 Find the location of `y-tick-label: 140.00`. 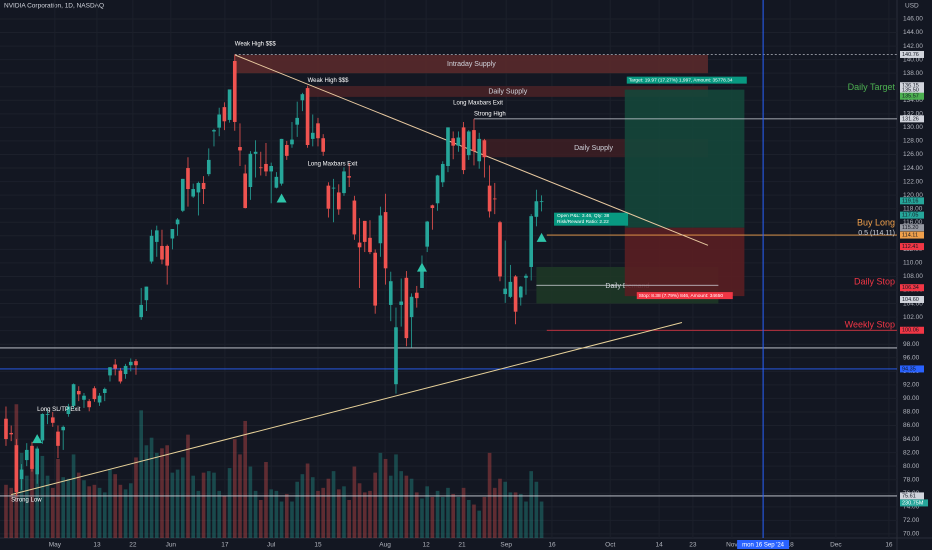

y-tick-label: 140.00 is located at coordinates (913, 59).